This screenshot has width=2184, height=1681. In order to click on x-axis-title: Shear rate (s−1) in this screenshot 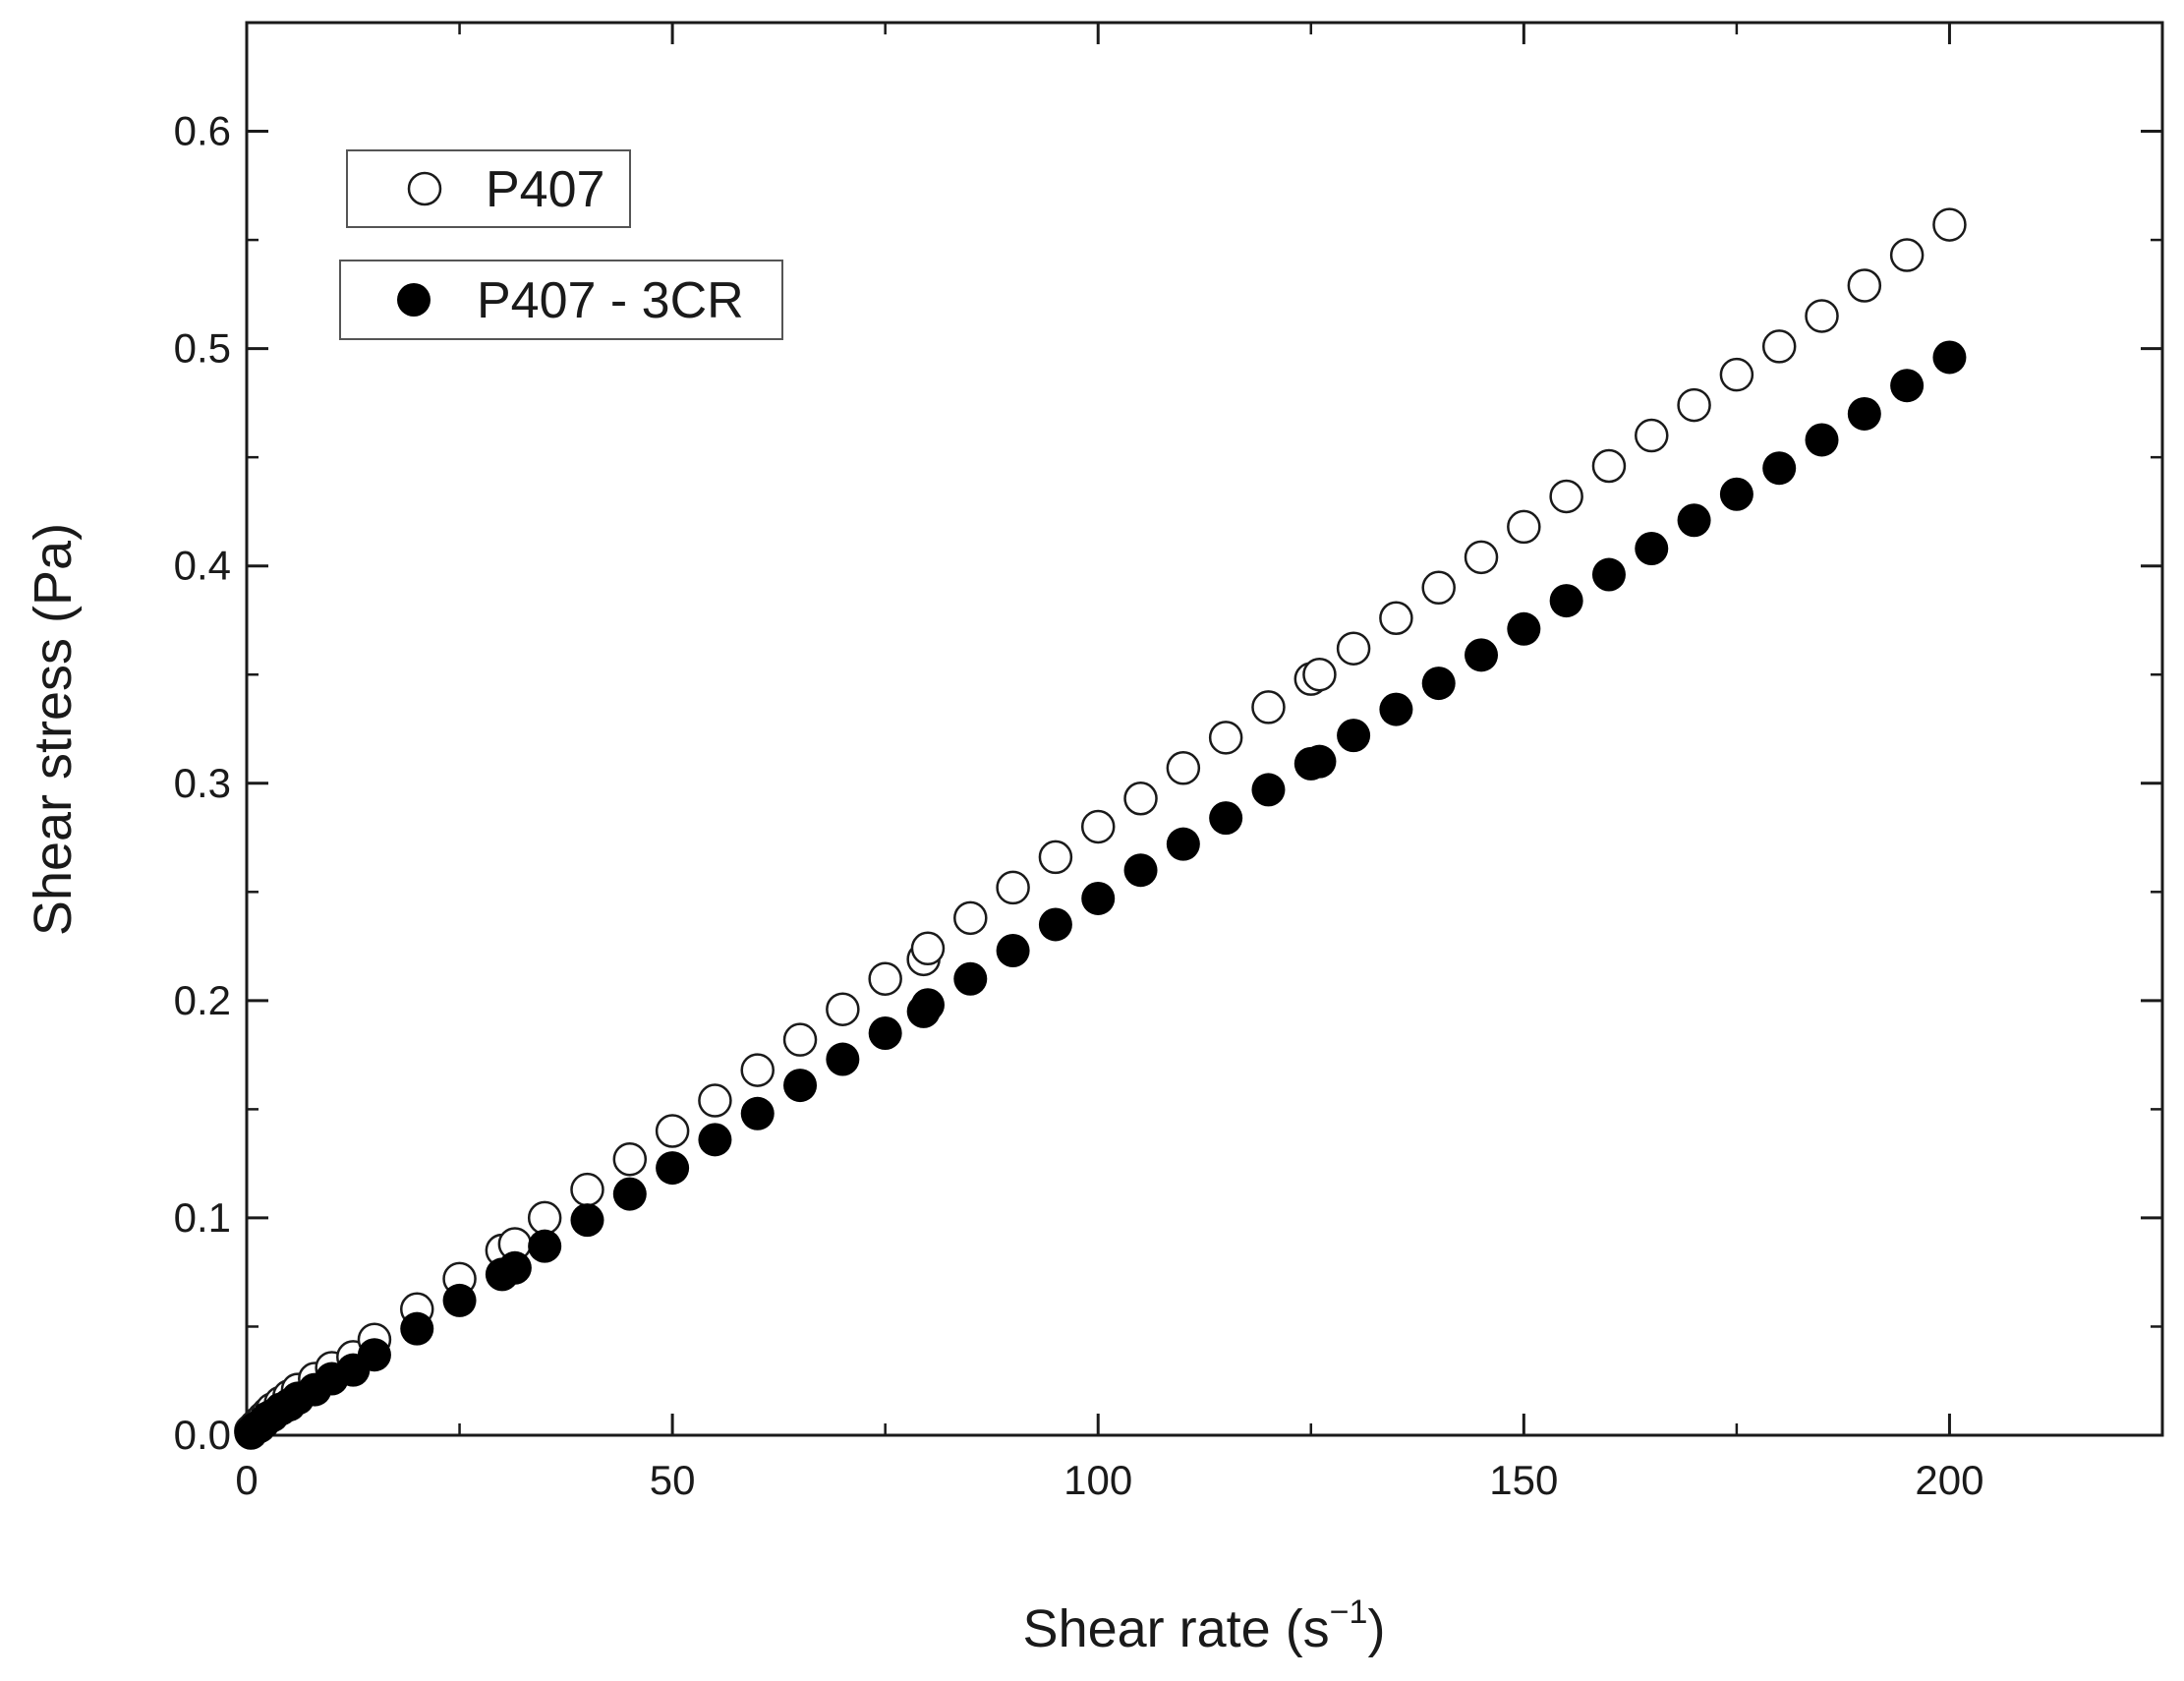, I will do `click(1204, 1626)`.